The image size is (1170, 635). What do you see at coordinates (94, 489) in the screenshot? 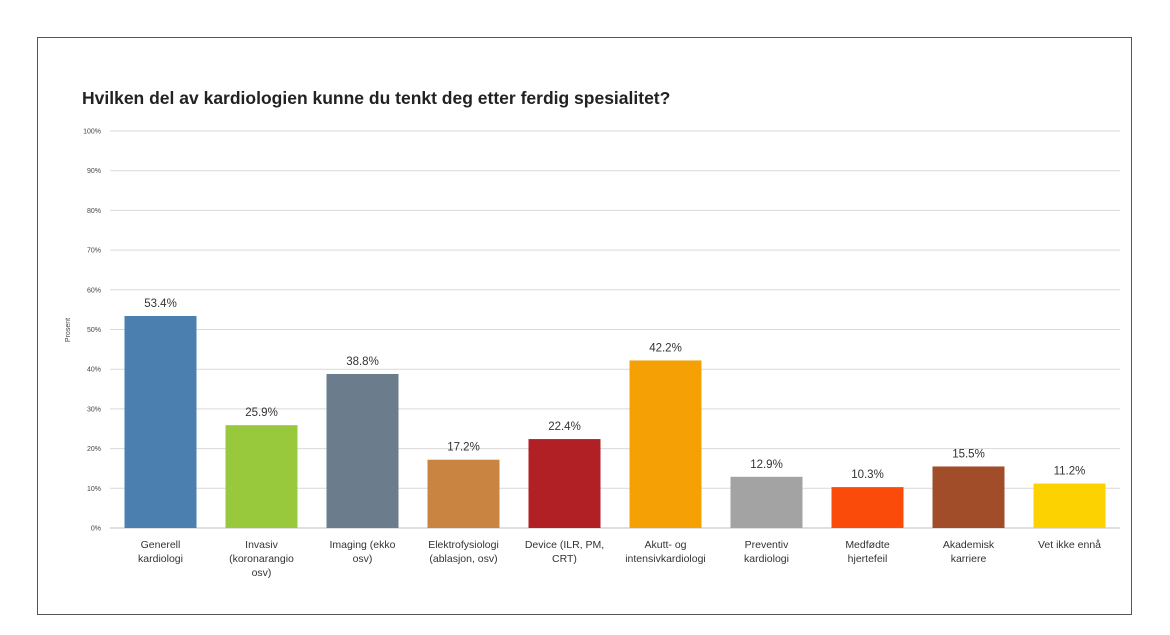
I see `y-tick-label: 10%` at bounding box center [94, 489].